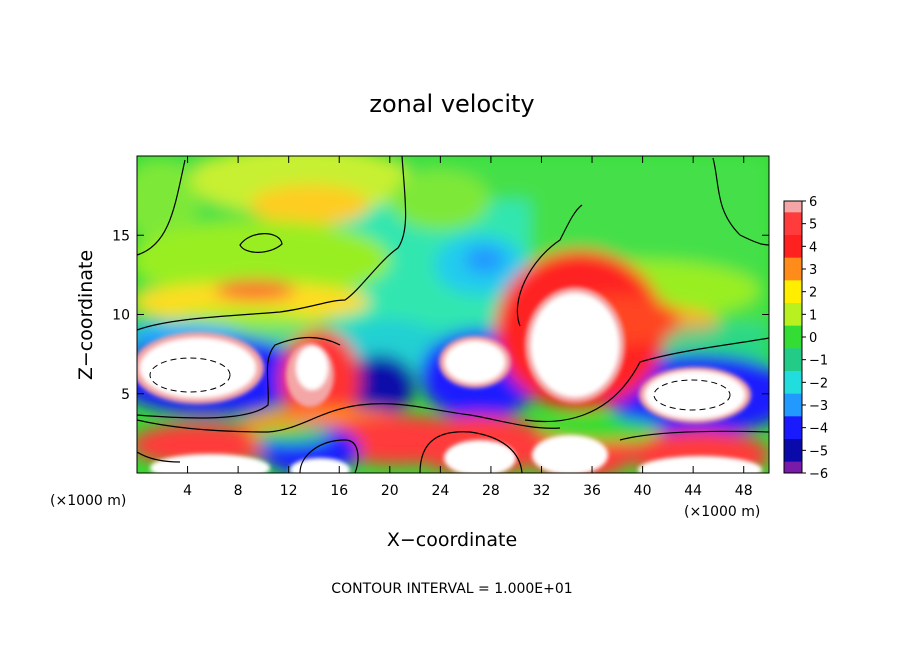  I want to click on y-tick-label: 15, so click(121, 236).